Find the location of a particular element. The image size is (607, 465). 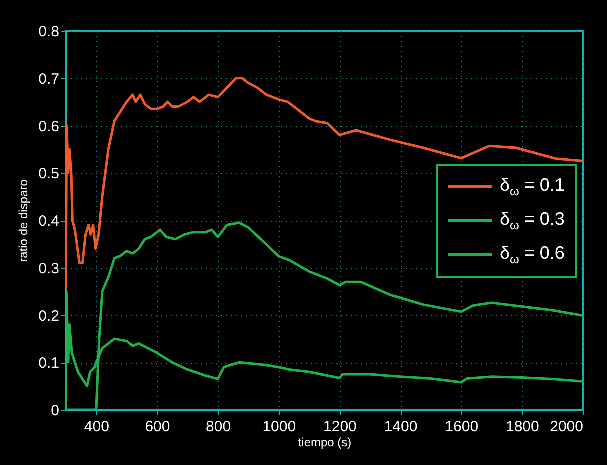

x-tick-label: 600 is located at coordinates (157, 427).